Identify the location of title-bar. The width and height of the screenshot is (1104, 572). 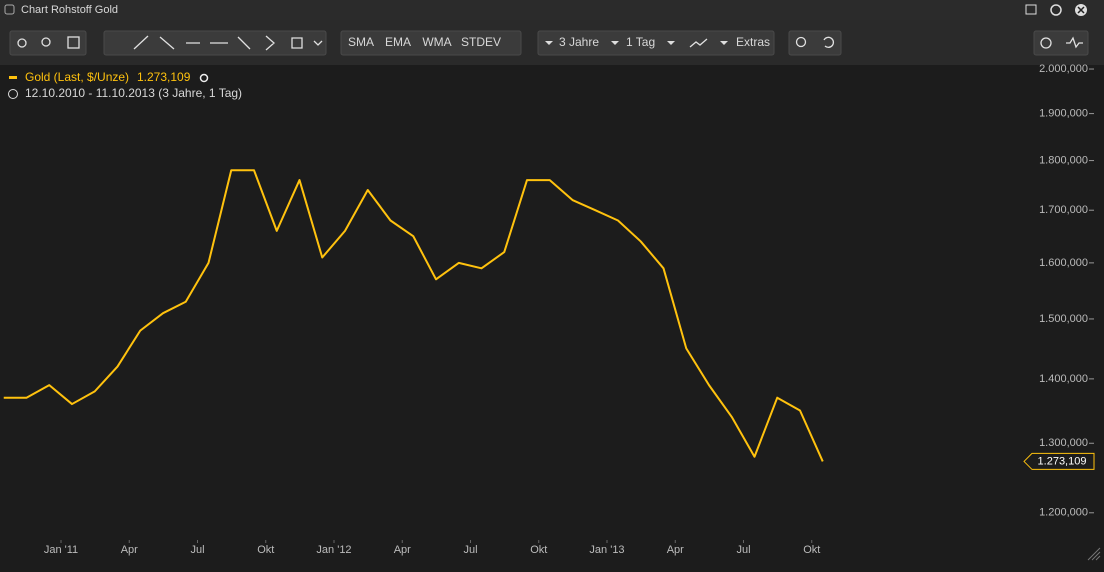
(552, 10).